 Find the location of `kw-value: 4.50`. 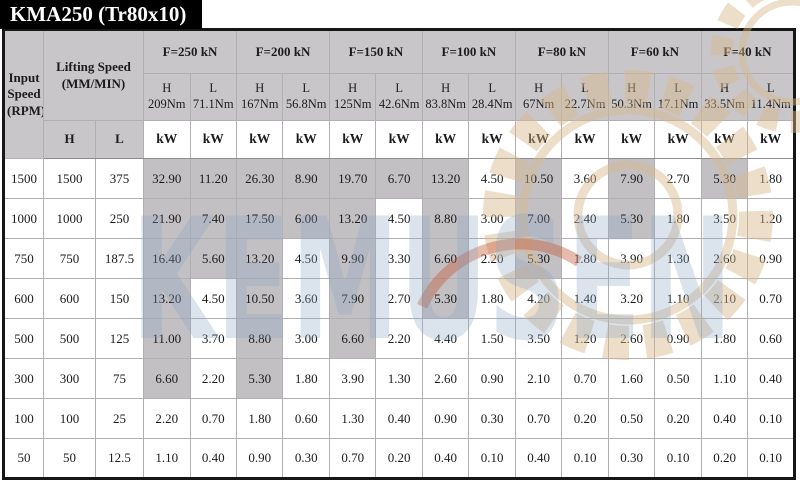

kw-value: 4.50 is located at coordinates (399, 218).